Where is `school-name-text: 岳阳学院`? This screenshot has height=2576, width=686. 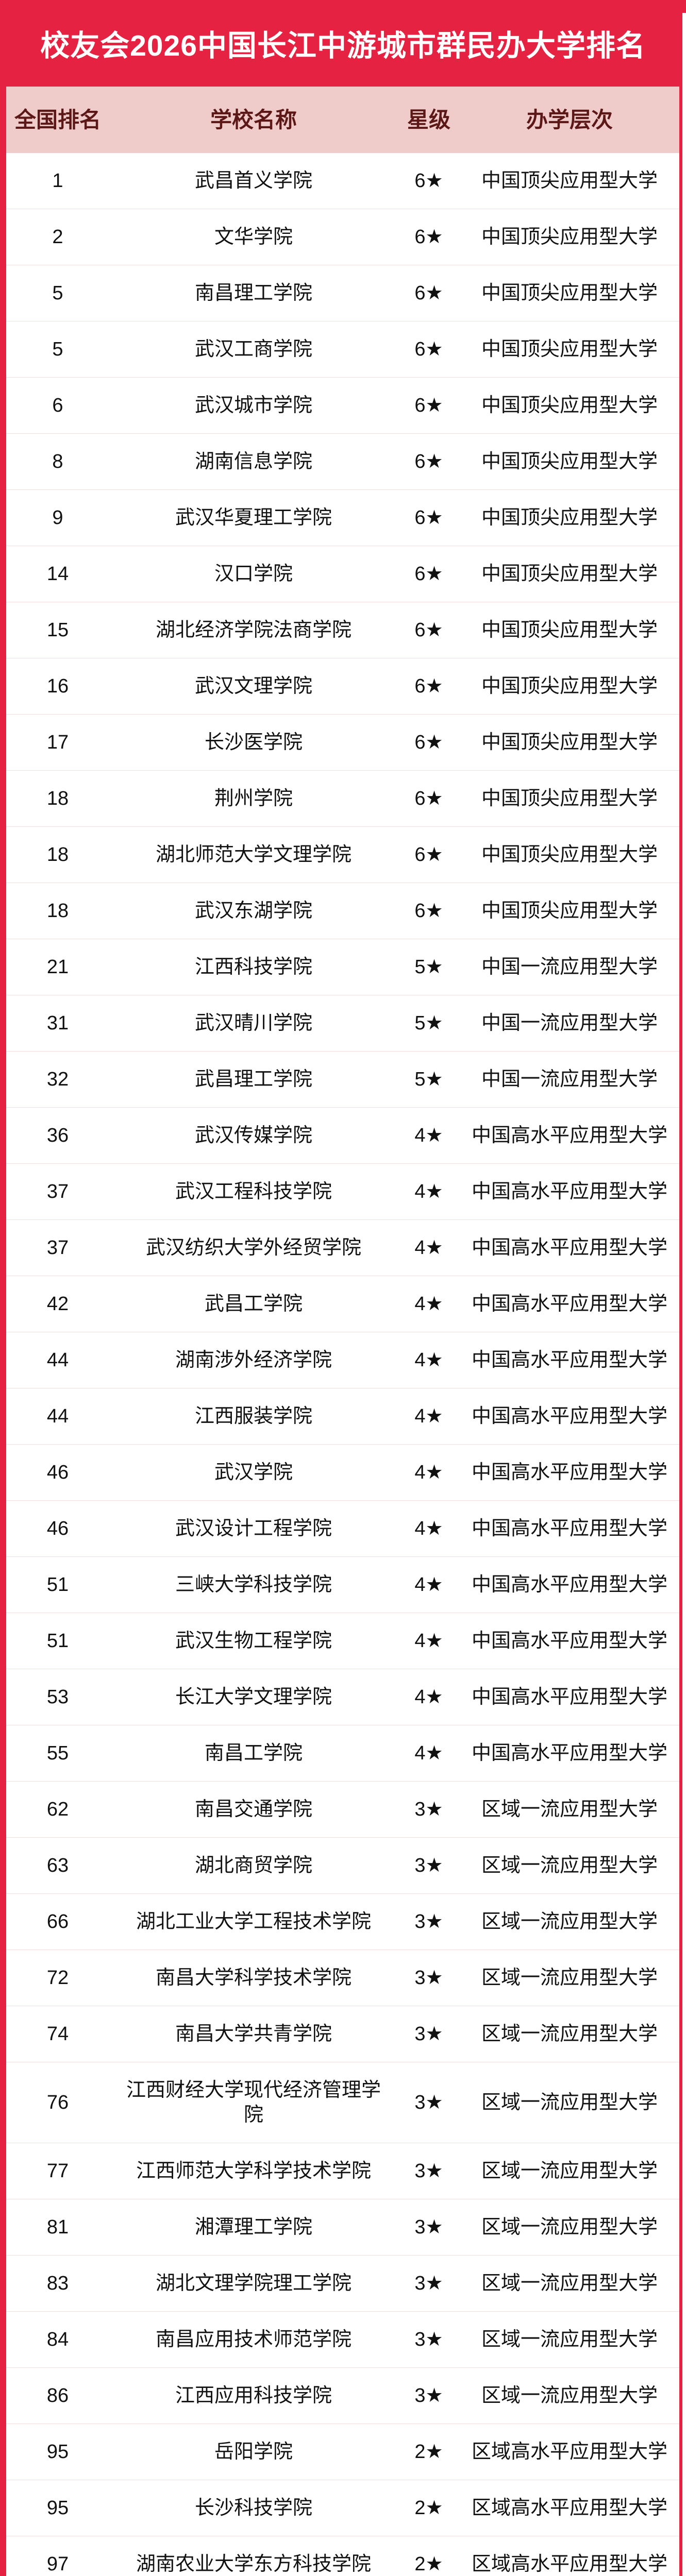
school-name-text: 岳阳学院 is located at coordinates (253, 2452).